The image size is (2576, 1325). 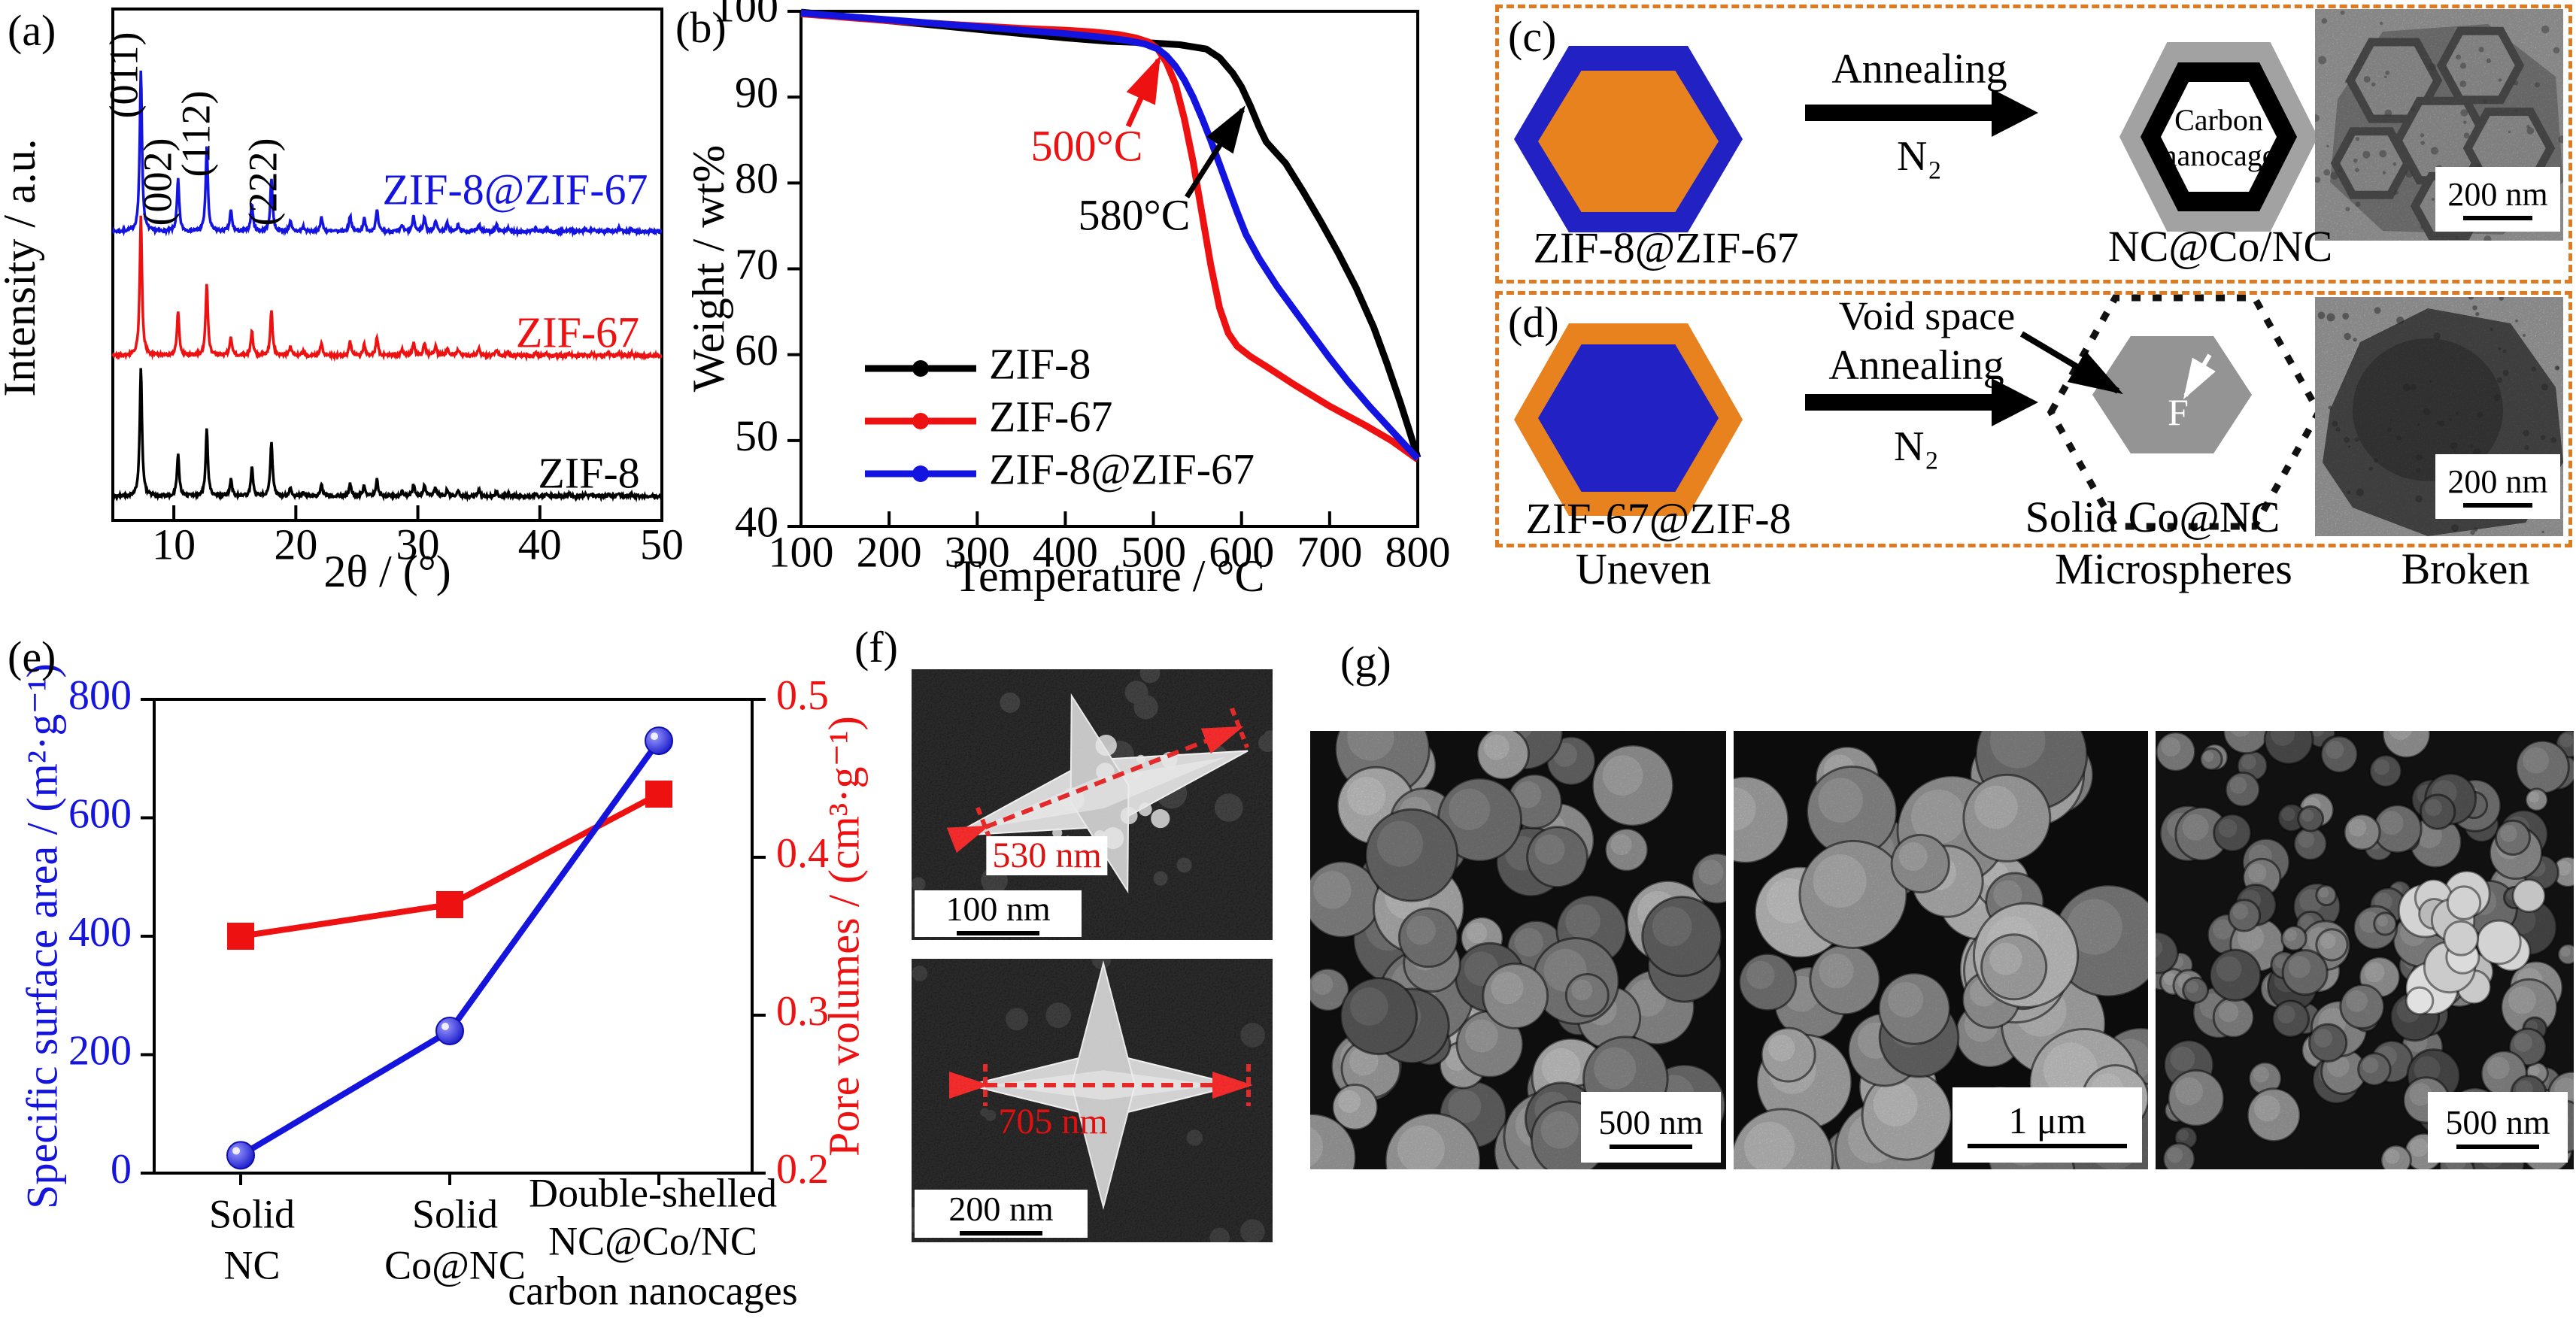 I want to click on hexagon-c-product-cavity, so click(x=2219, y=137).